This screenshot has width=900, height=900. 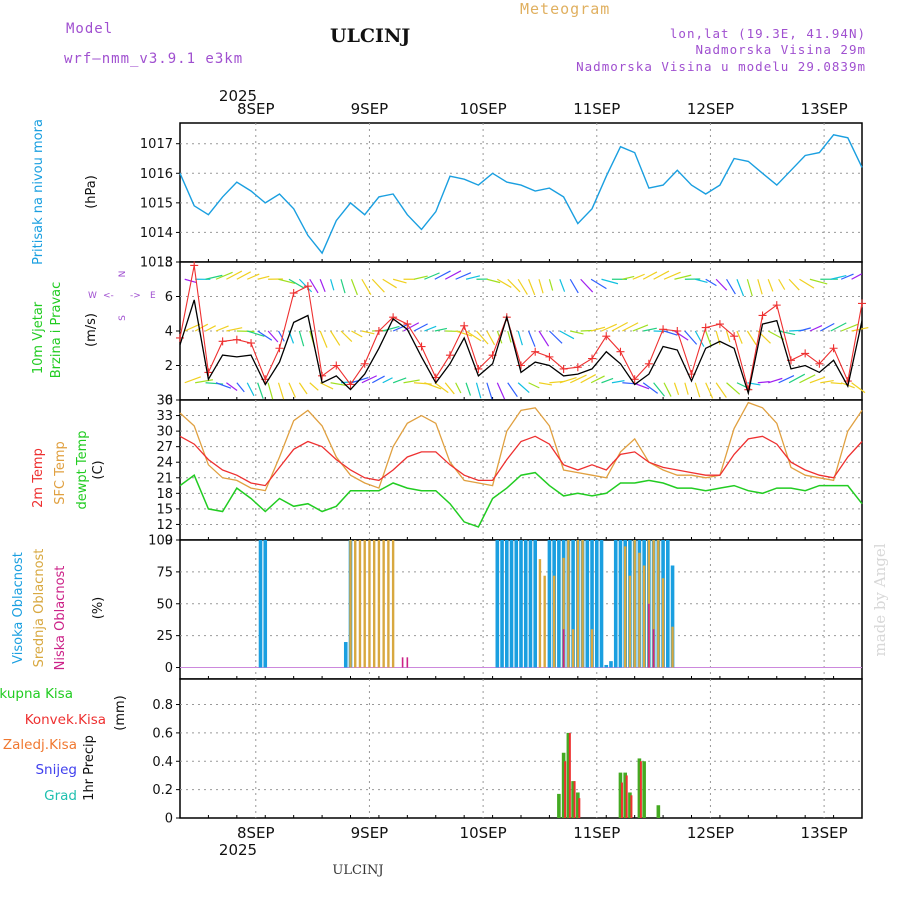 I want to click on cloud-ytick-label: 0, so click(x=169, y=668).